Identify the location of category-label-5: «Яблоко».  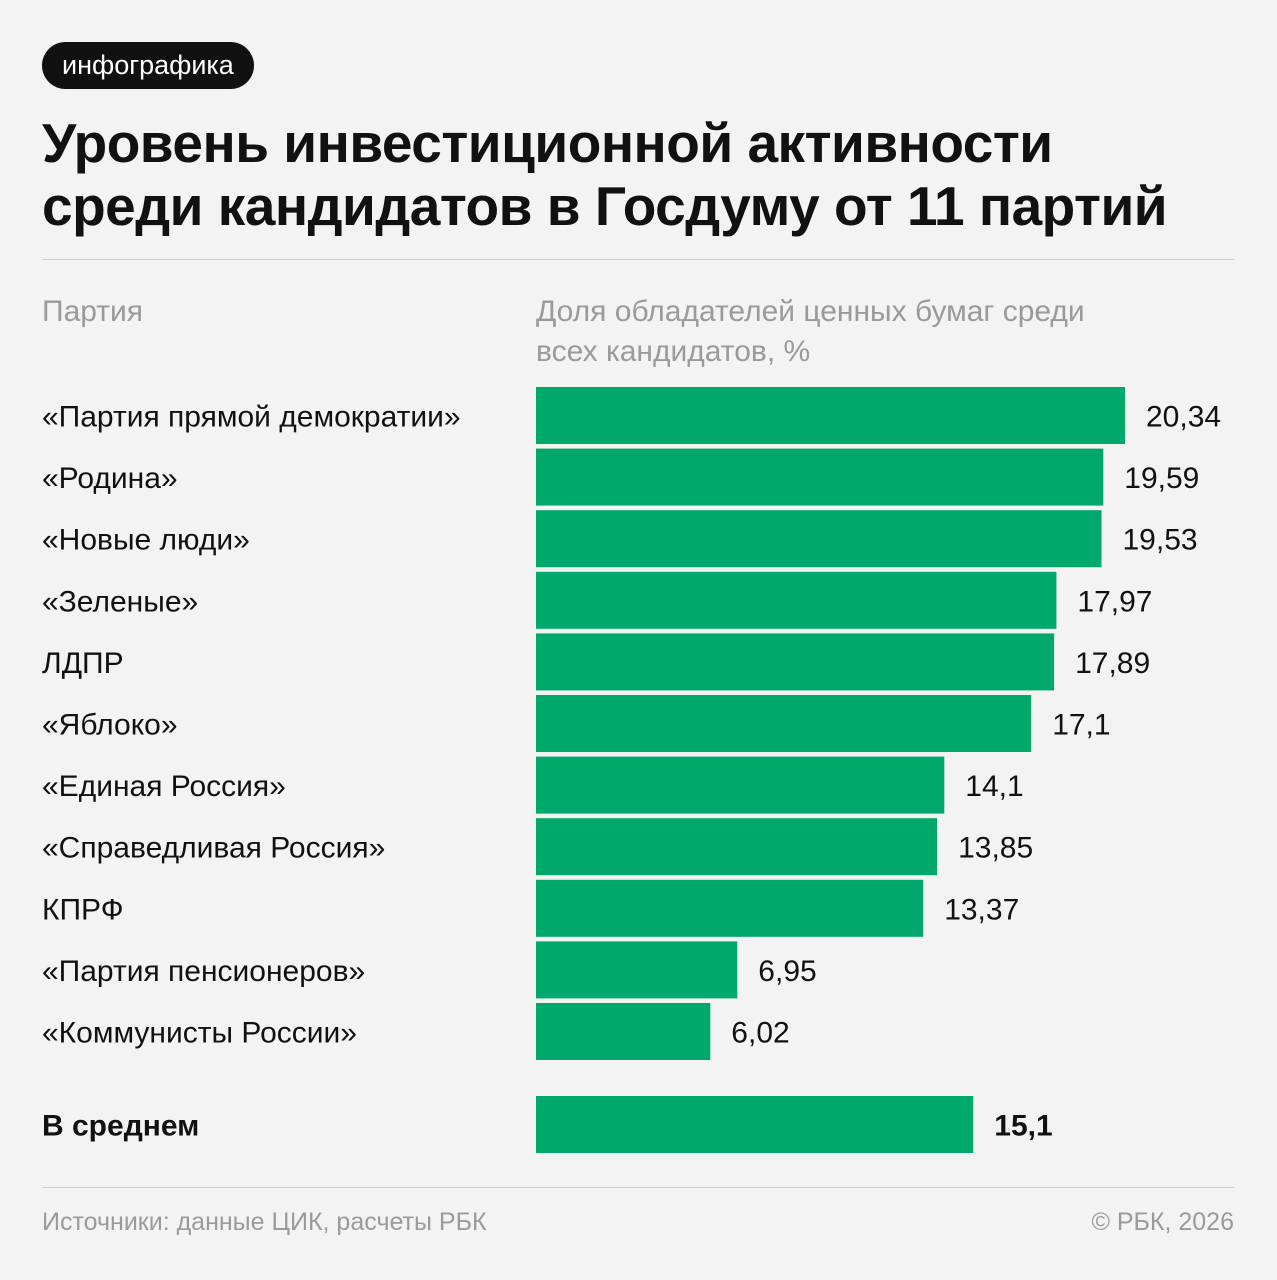
(110, 725).